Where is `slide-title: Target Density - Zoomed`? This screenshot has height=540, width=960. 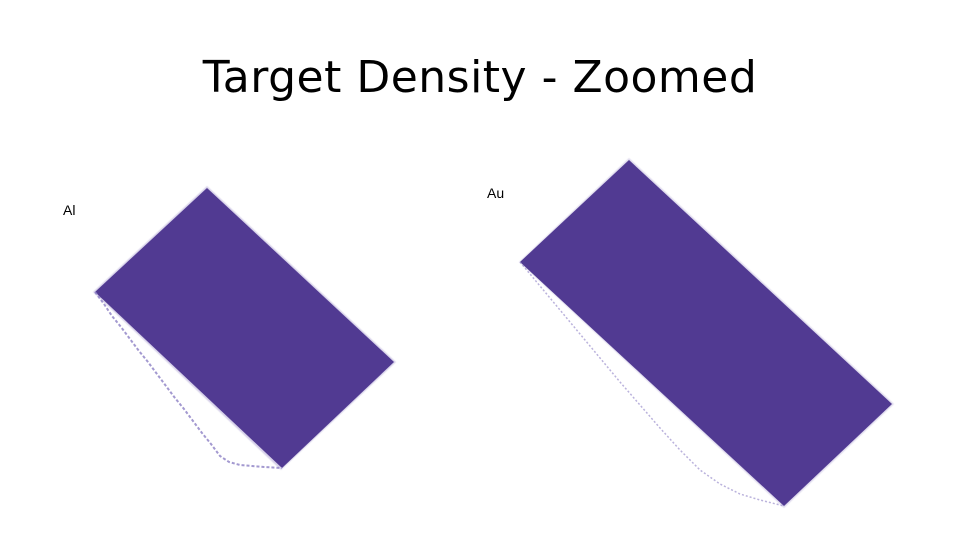 slide-title: Target Density - Zoomed is located at coordinates (480, 77).